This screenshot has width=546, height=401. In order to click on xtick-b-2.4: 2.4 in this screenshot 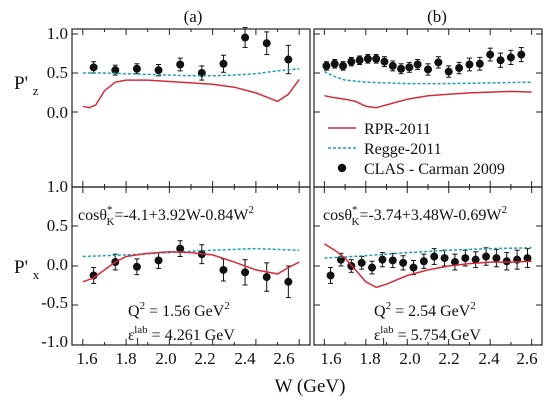, I will do `click(489, 358)`.